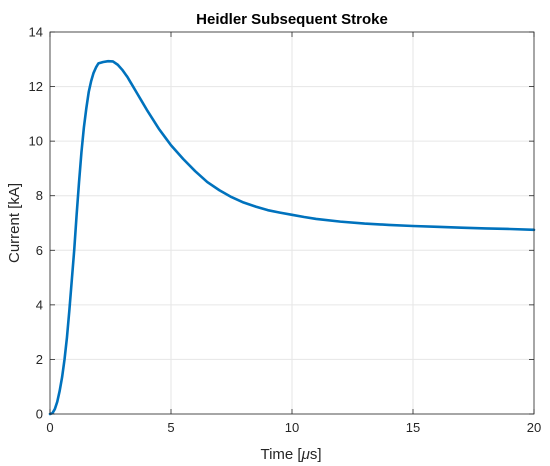 This screenshot has width=550, height=466. I want to click on y-tick-label: 4, so click(39, 304).